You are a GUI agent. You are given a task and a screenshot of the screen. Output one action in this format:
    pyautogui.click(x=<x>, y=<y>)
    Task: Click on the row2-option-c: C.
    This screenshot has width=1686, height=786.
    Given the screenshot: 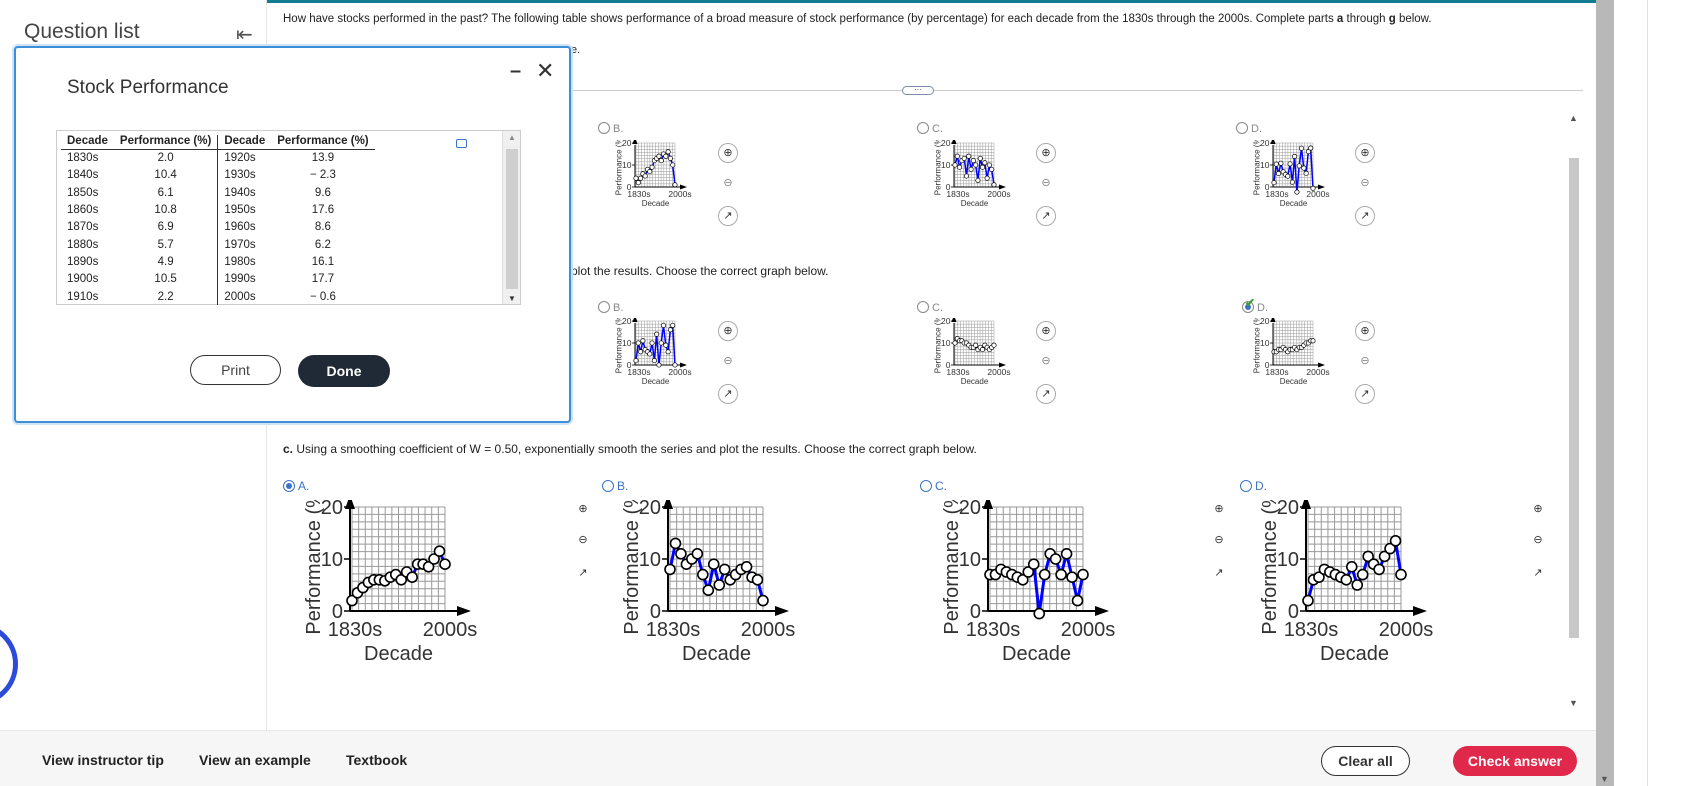 What is the action you would take?
    pyautogui.click(x=930, y=307)
    